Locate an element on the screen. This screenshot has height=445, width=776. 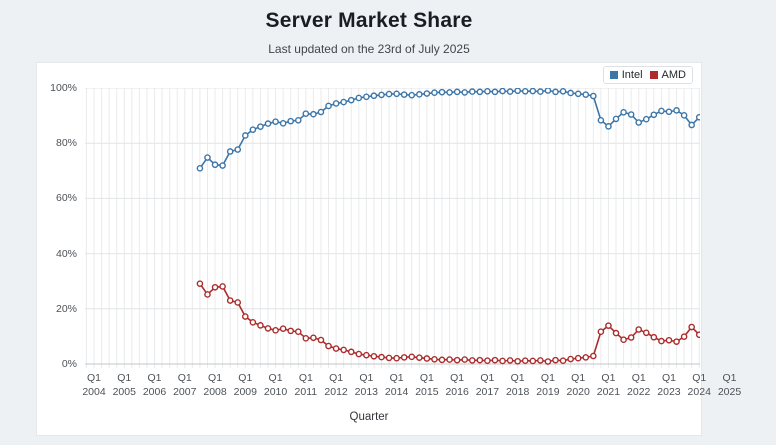
x-tick-label: Q1 2015 is located at coordinates (427, 385).